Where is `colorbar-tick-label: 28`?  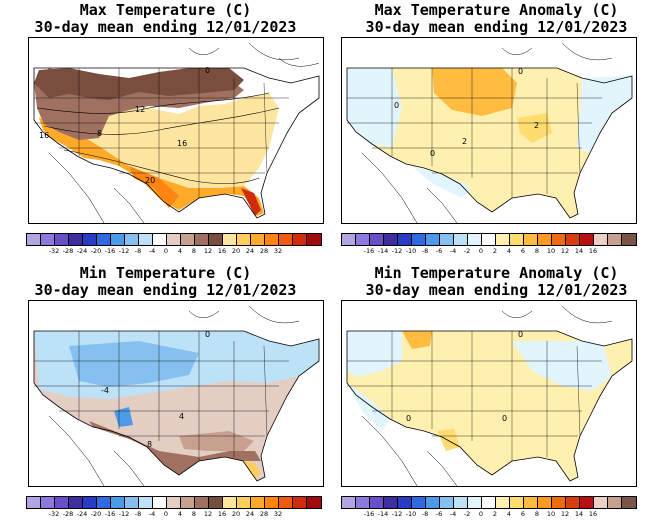 colorbar-tick-label: 28 is located at coordinates (264, 251).